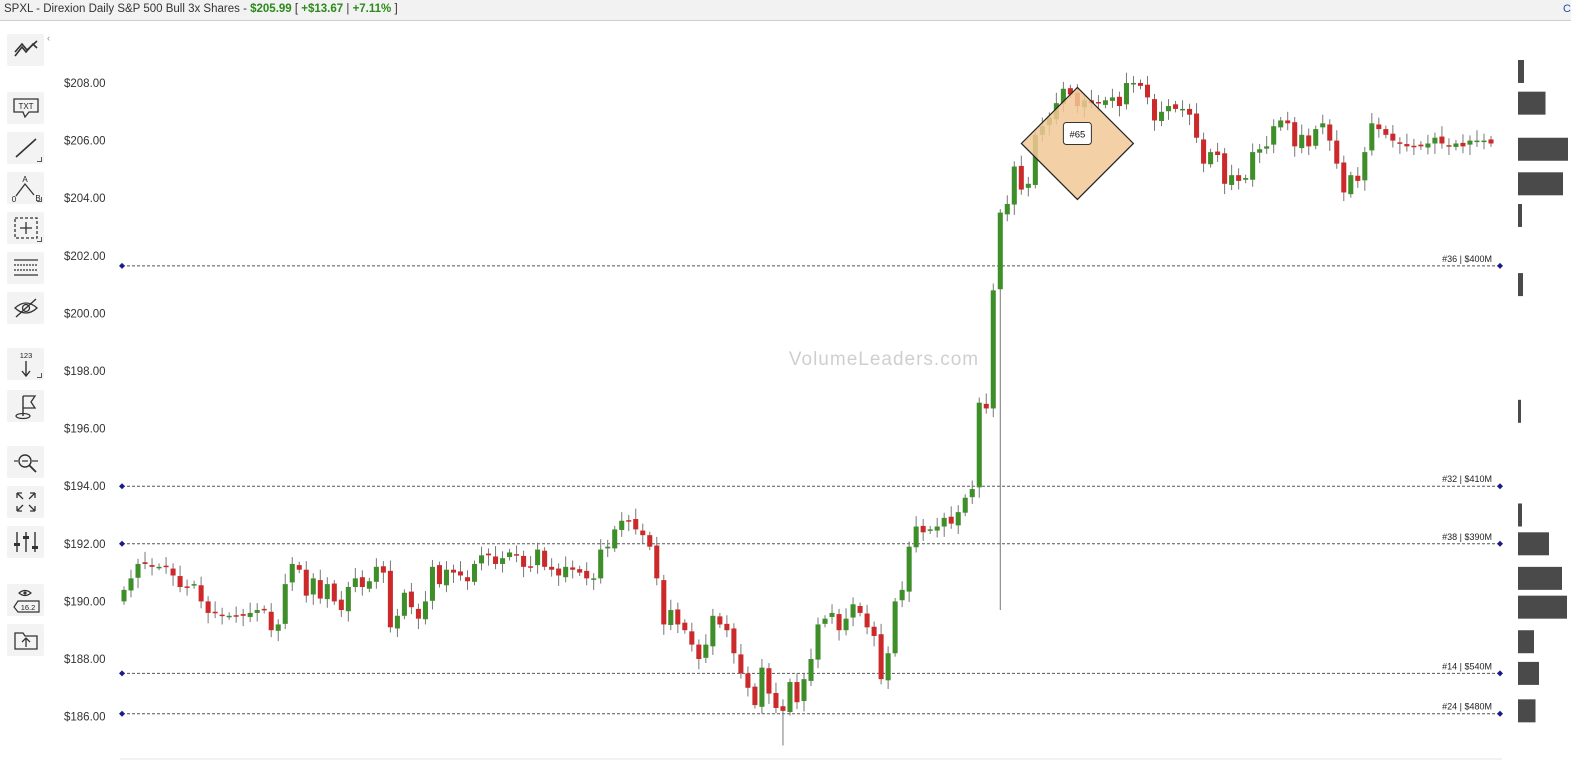 The width and height of the screenshot is (1571, 772). What do you see at coordinates (25, 308) in the screenshot?
I see `hide-drawings-button` at bounding box center [25, 308].